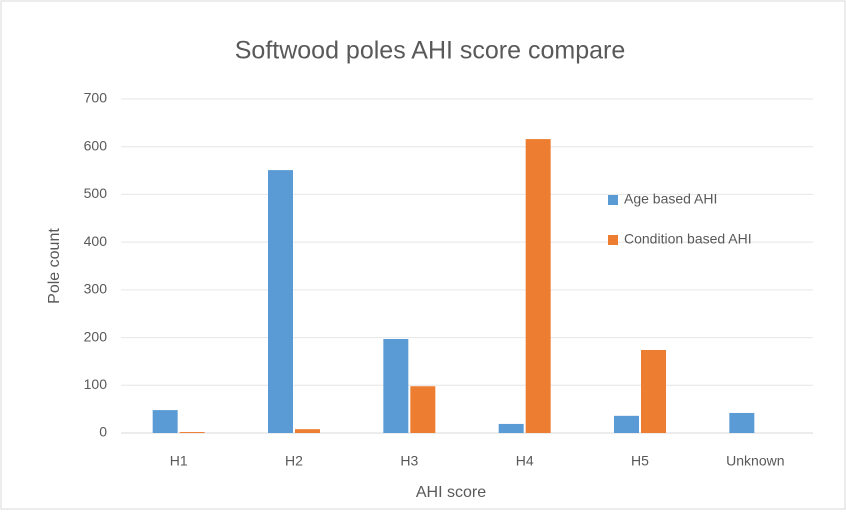  I want to click on x-tick-label: H3, so click(409, 461).